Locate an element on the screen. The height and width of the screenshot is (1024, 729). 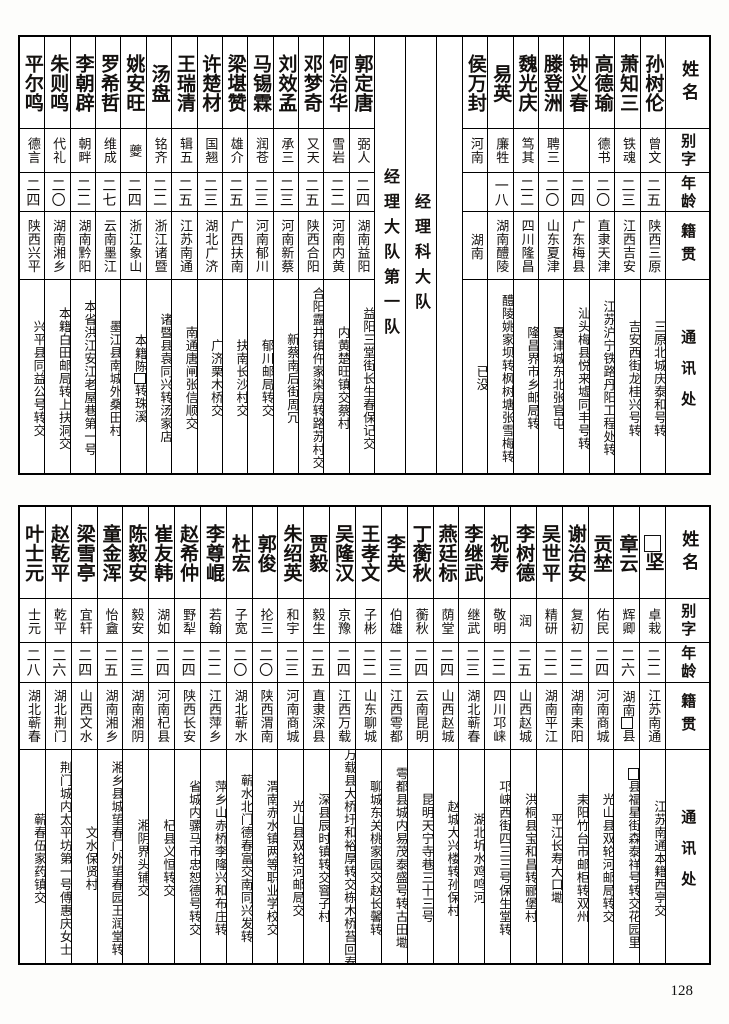
entry-address: 蕲春伍家药镇交 is located at coordinates (32, 855).